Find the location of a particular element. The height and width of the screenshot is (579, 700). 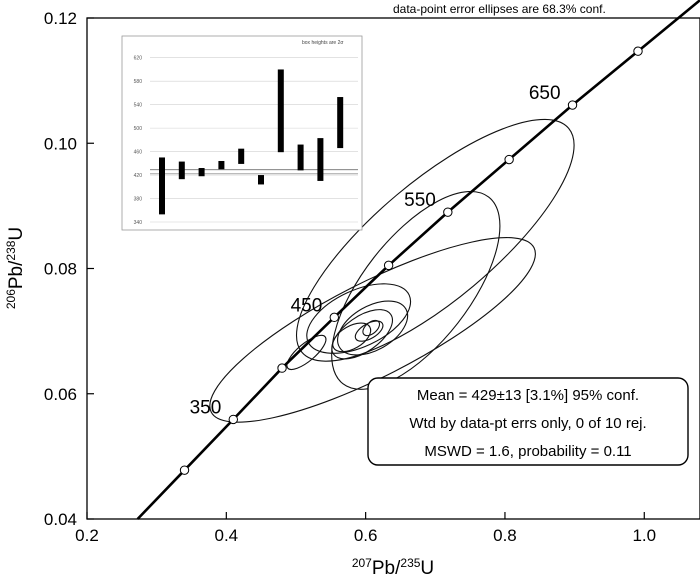

statistics-box-frame is located at coordinates (528, 421).